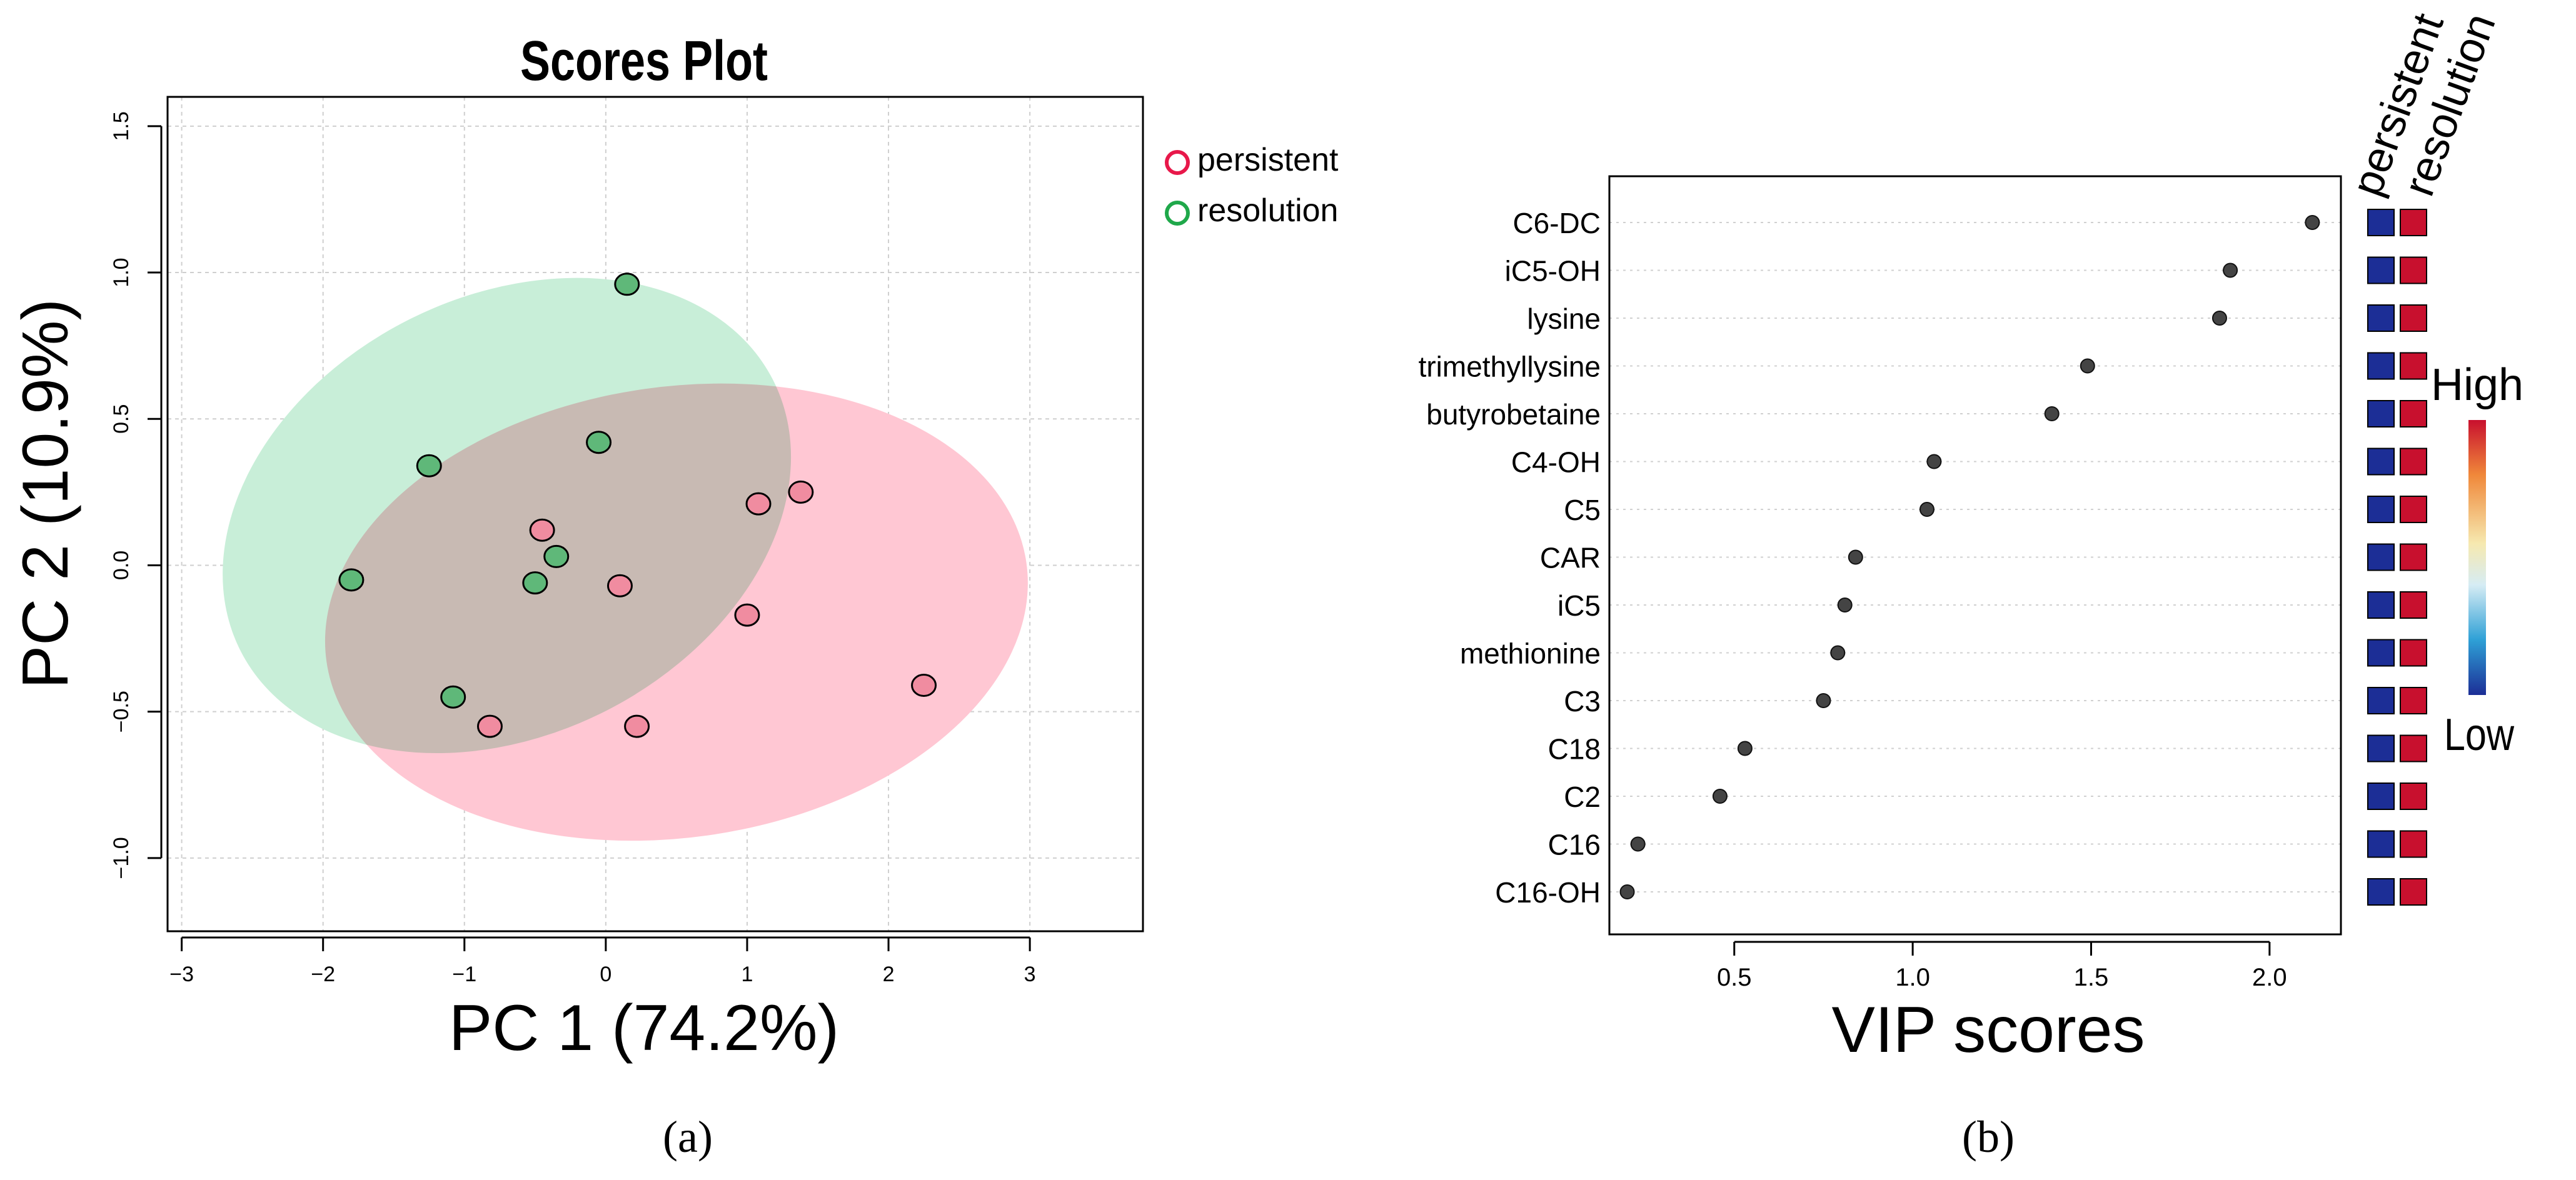 The width and height of the screenshot is (2576, 1180). Describe the element at coordinates (2477, 385) in the screenshot. I see `colorbar-high-label: High` at that location.